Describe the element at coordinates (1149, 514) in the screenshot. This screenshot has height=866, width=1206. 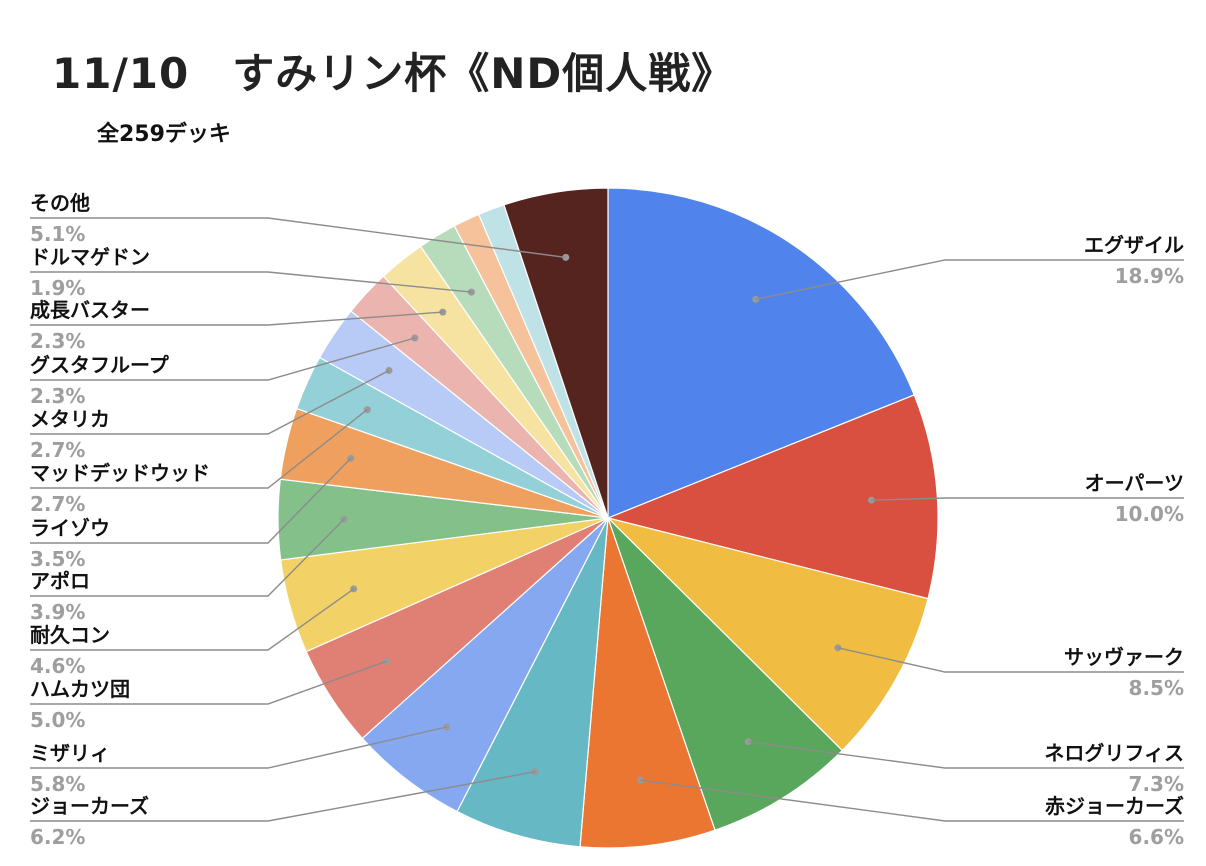
I see `slice-percent-label: 10.0%` at that location.